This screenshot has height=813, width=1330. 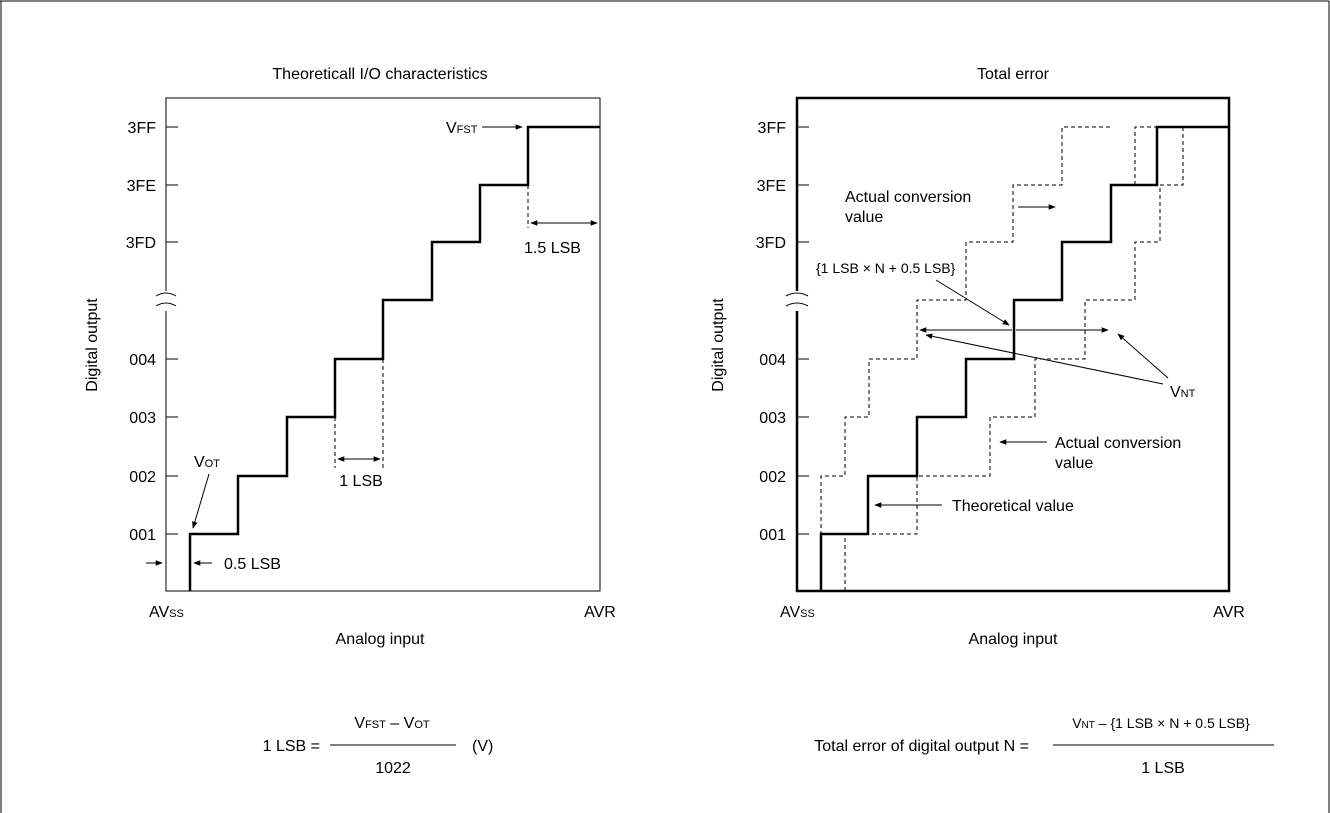 I want to click on left-tick-3ff: 3FF, so click(x=142, y=128).